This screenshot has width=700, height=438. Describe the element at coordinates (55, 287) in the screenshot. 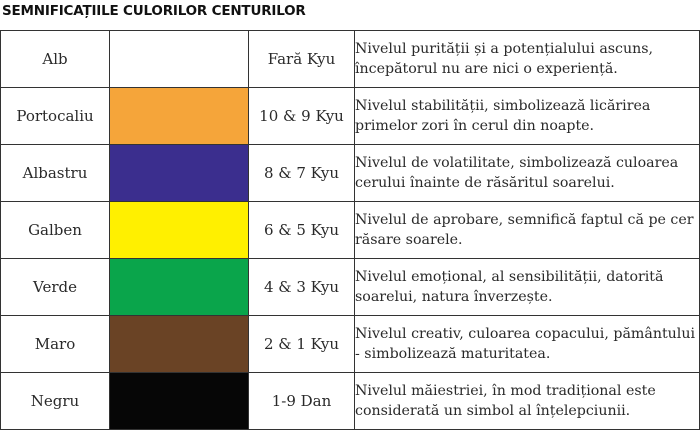

I see `belt-name-cell: Verde` at that location.